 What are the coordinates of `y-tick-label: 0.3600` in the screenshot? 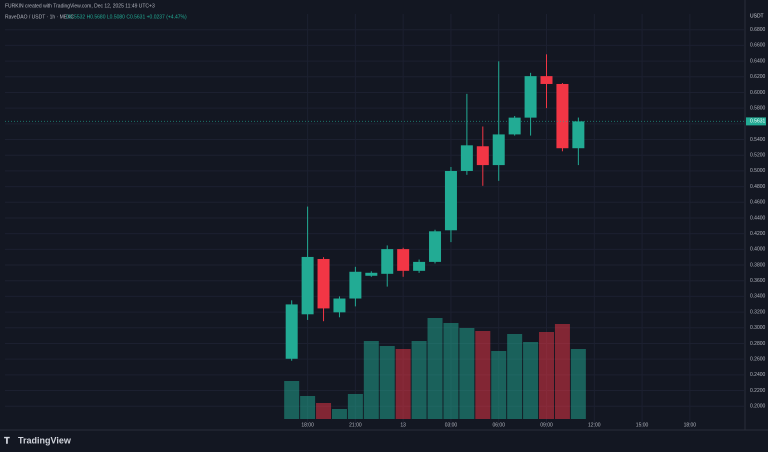 It's located at (758, 281).